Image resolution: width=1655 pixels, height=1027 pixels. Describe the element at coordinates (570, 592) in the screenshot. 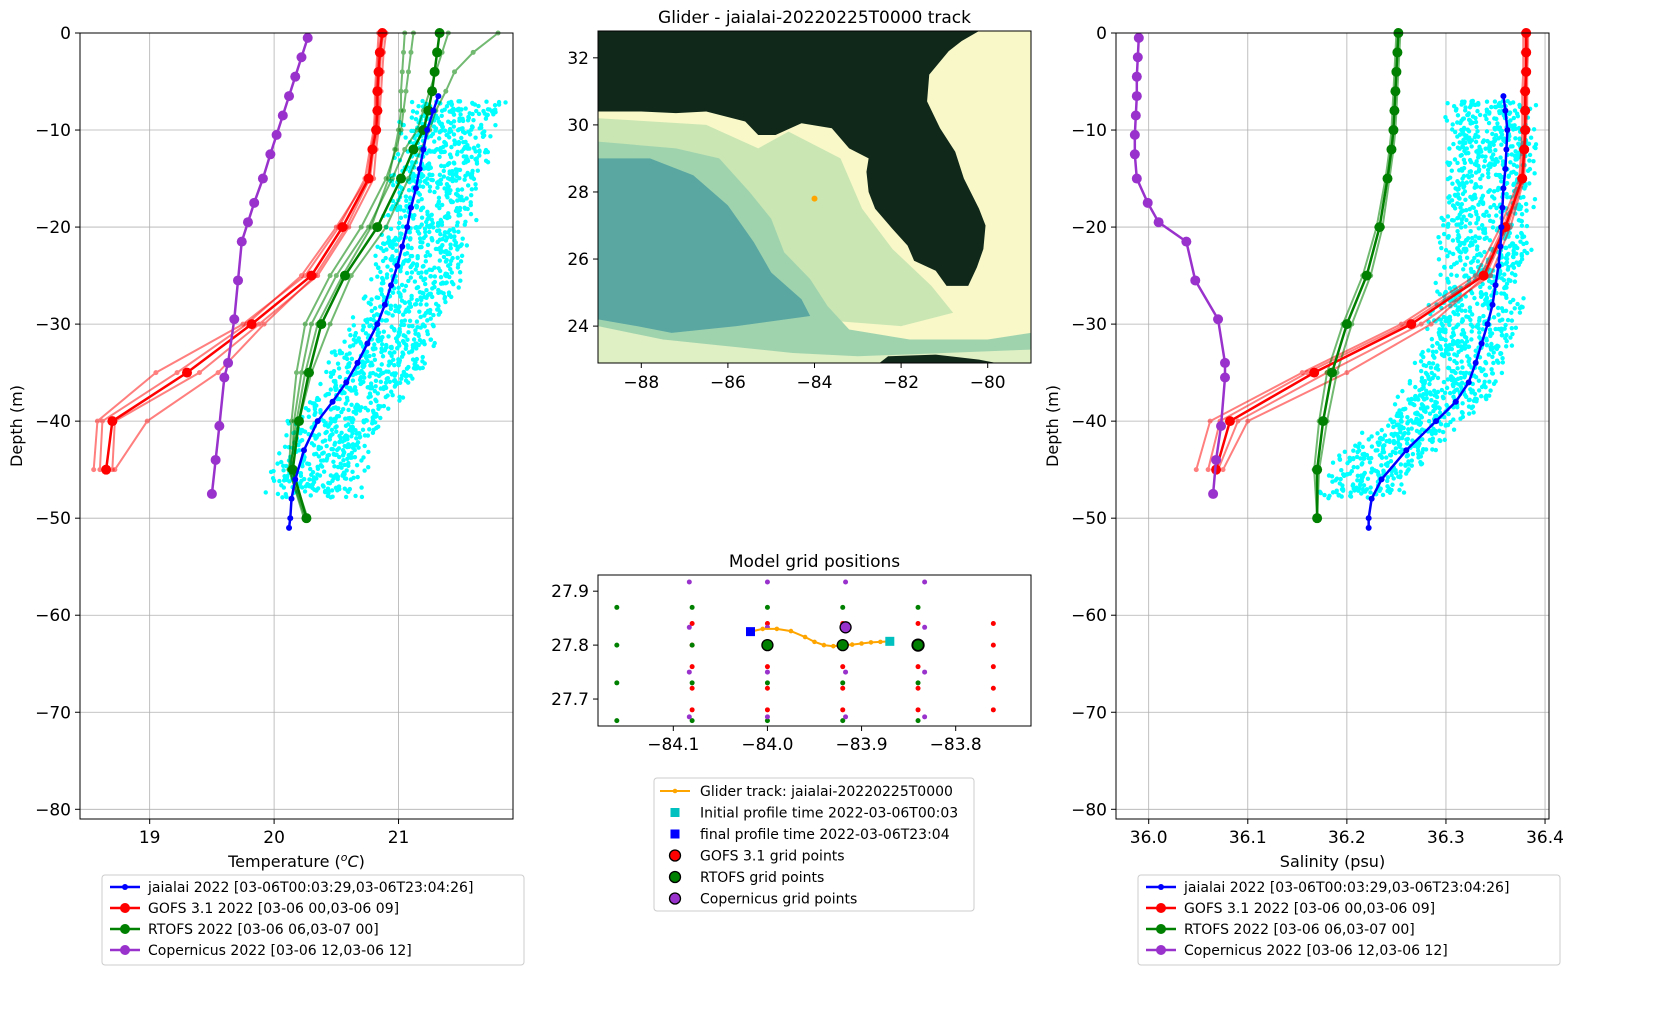

I see `y-tick-label: 27.9` at that location.